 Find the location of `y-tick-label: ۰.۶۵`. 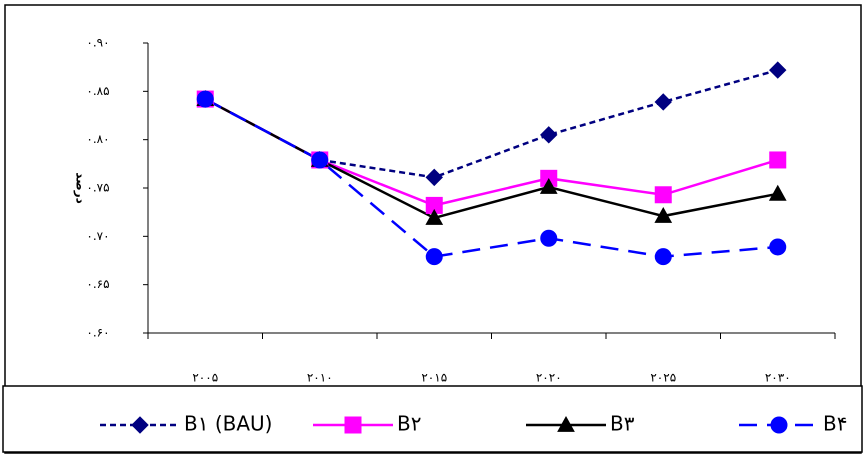

y-tick-label: ۰.۶۵ is located at coordinates (97, 284).